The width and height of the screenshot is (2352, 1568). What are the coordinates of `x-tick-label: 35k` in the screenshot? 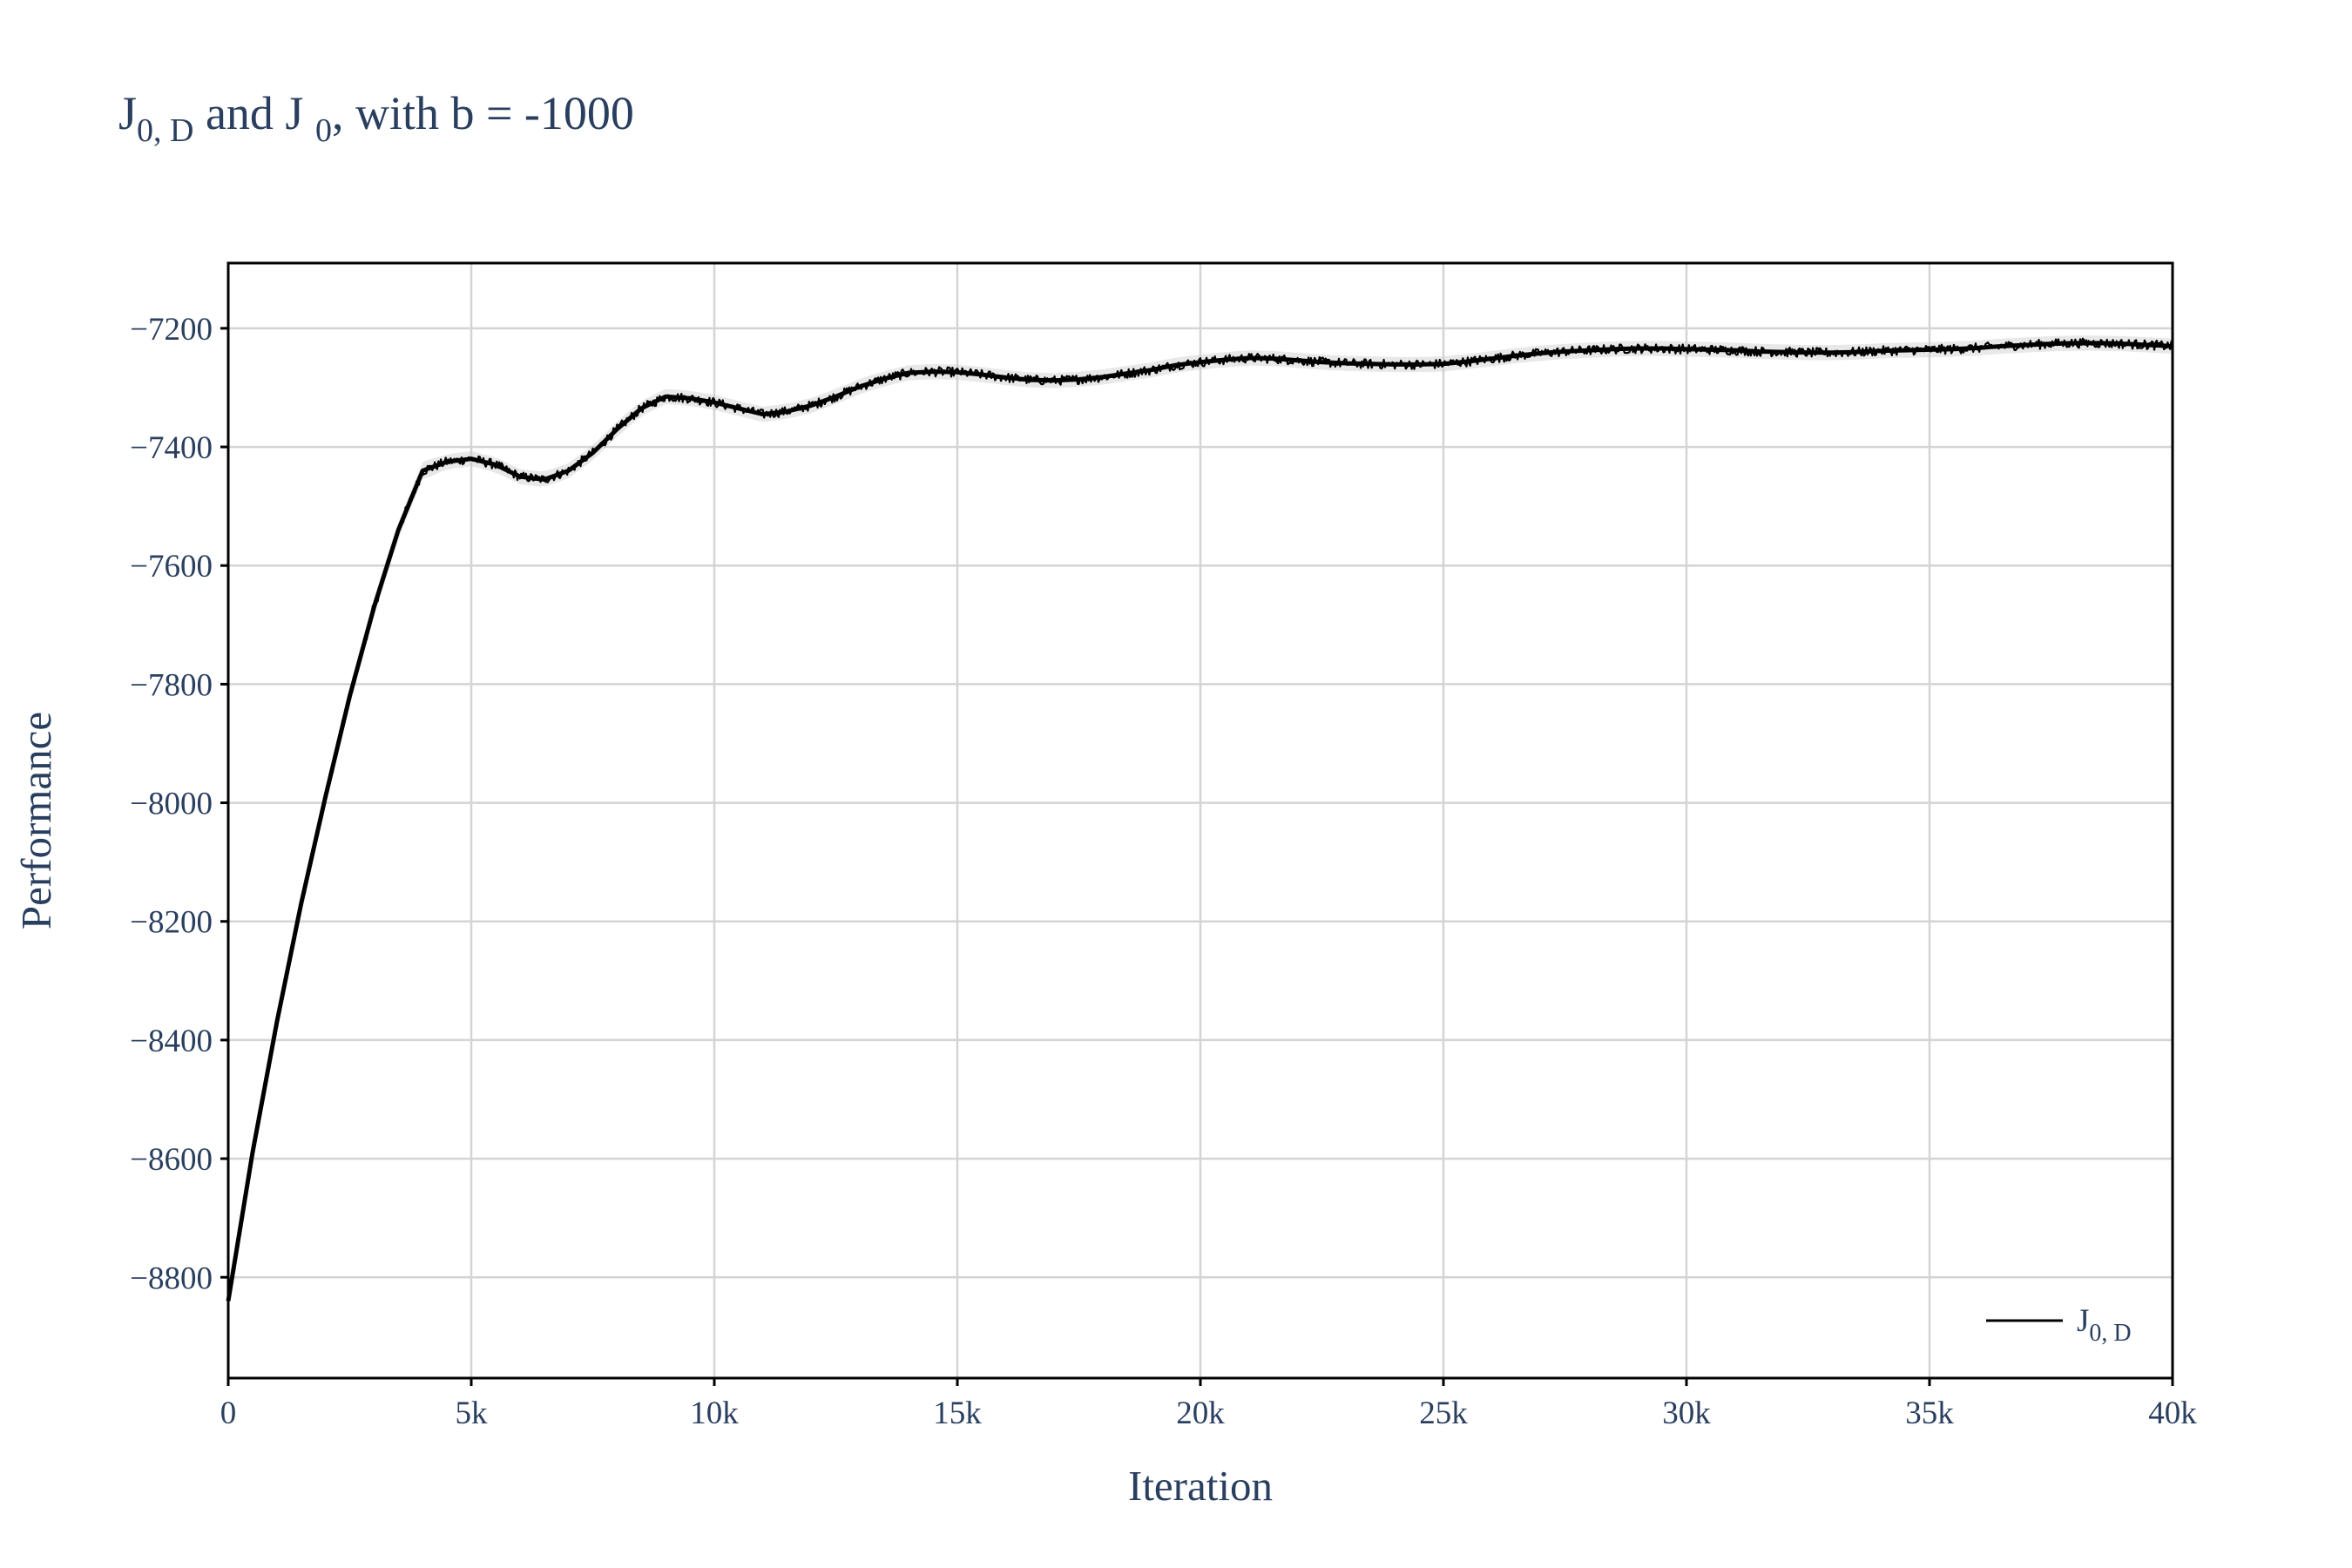 It's located at (1930, 1413).